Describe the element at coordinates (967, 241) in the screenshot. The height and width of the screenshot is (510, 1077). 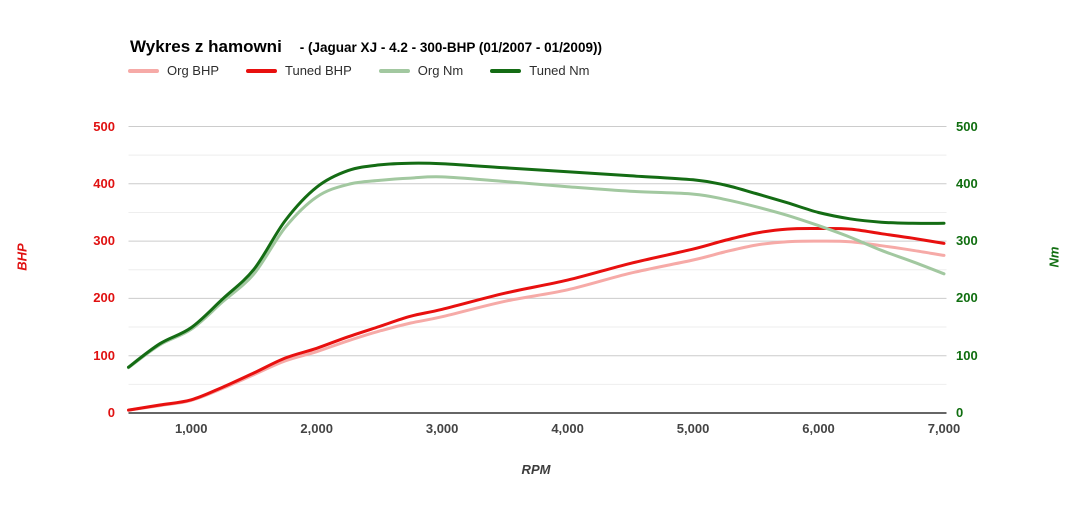
I see `y-axis-tick-right: 300` at that location.